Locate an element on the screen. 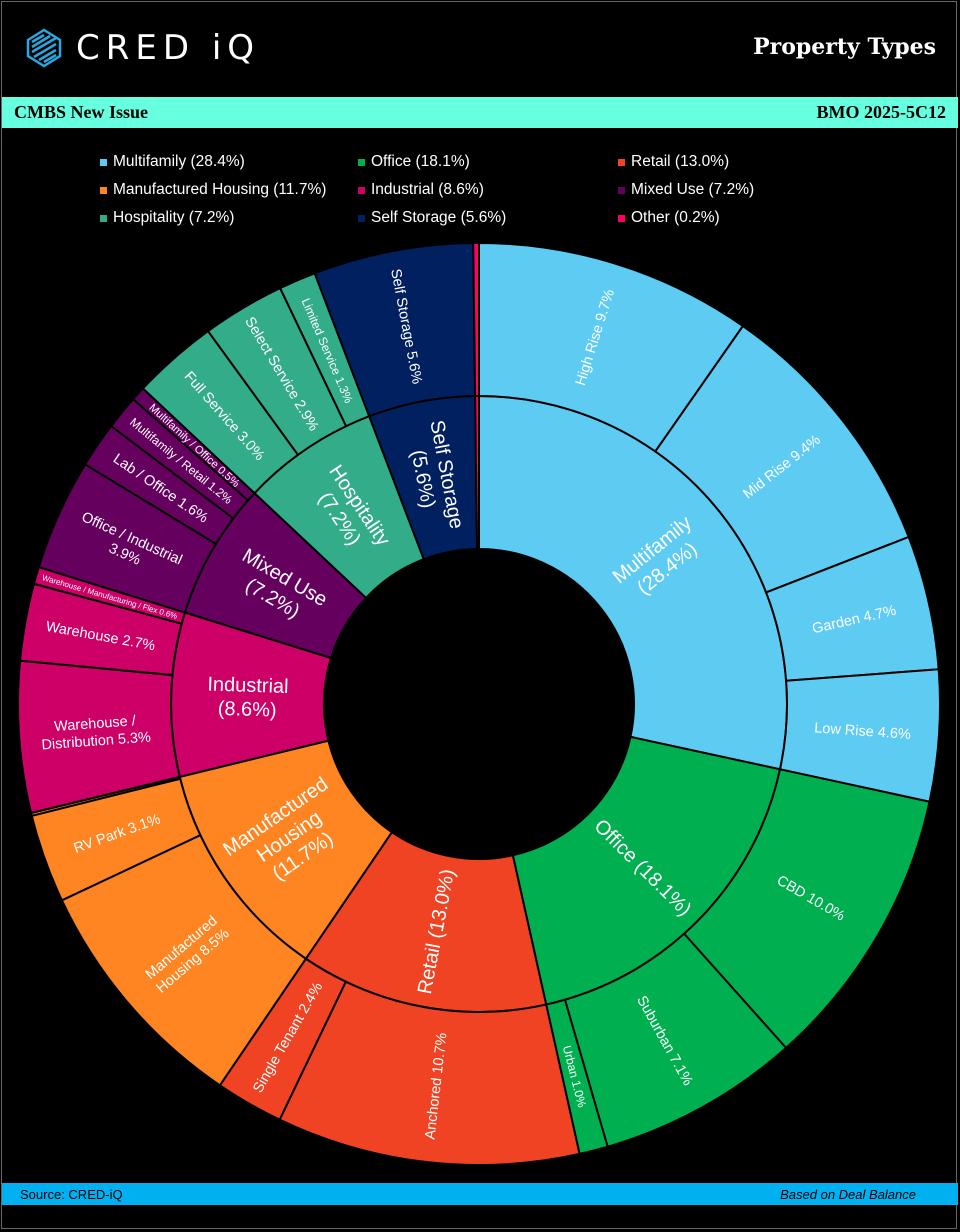  legend-label: Retail (13.0%) is located at coordinates (680, 161).